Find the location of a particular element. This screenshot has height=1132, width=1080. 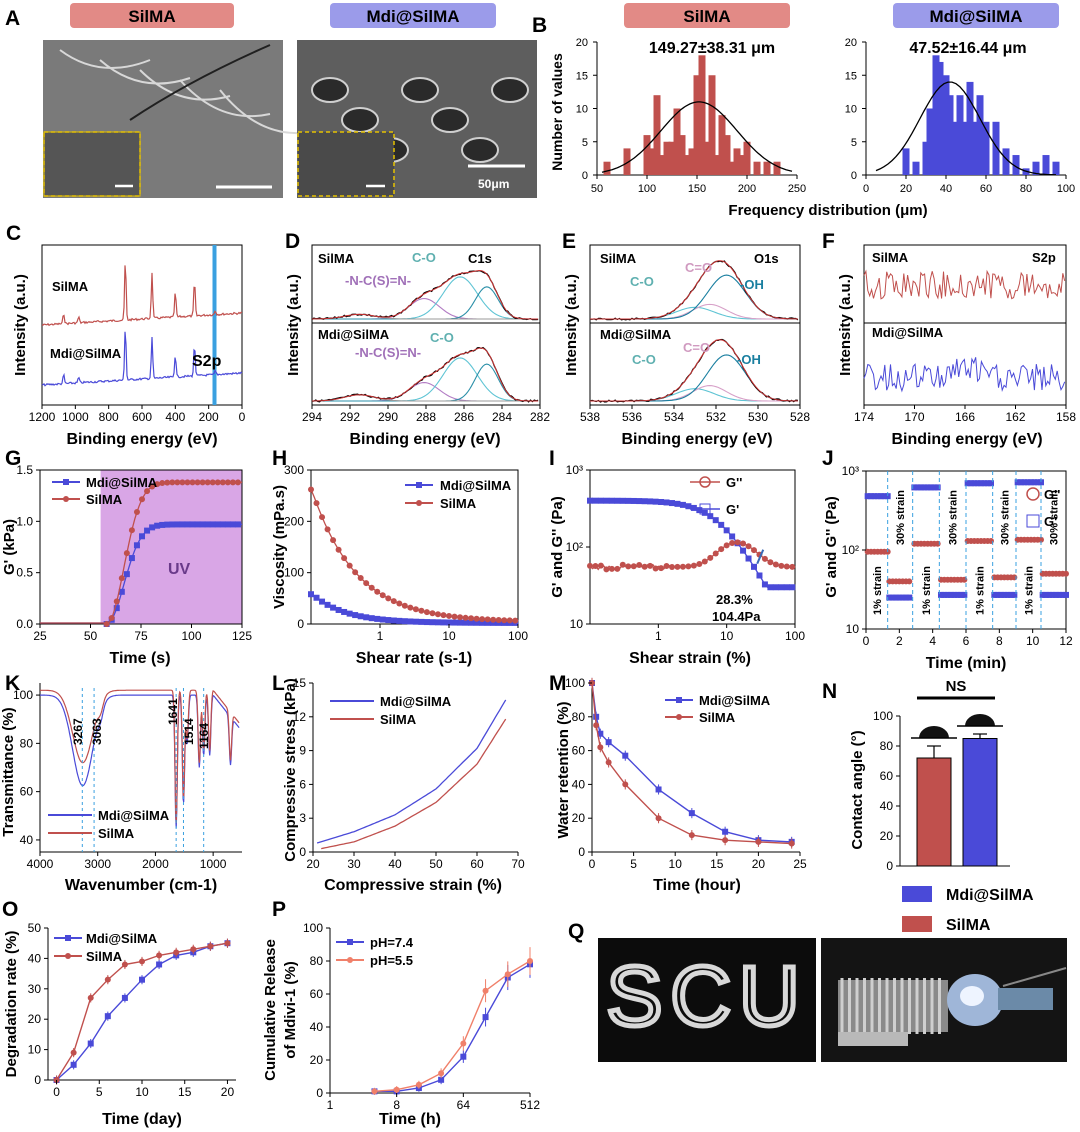

panelL-legend-mdi: Mdi@SilMA is located at coordinates (416, 701).